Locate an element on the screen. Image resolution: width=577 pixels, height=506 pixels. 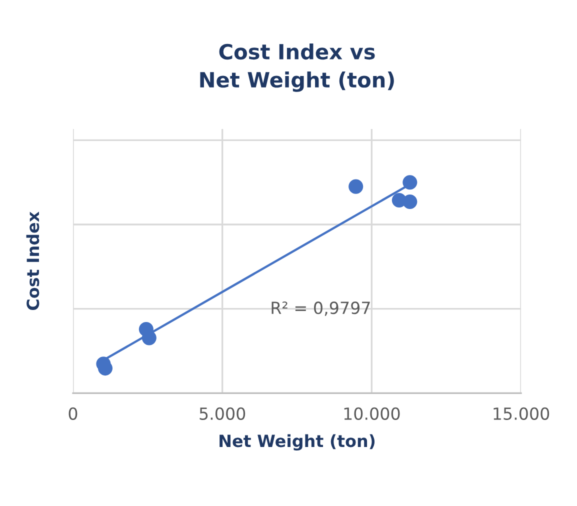
annotation: R² = 0,9797 is located at coordinates (321, 309).